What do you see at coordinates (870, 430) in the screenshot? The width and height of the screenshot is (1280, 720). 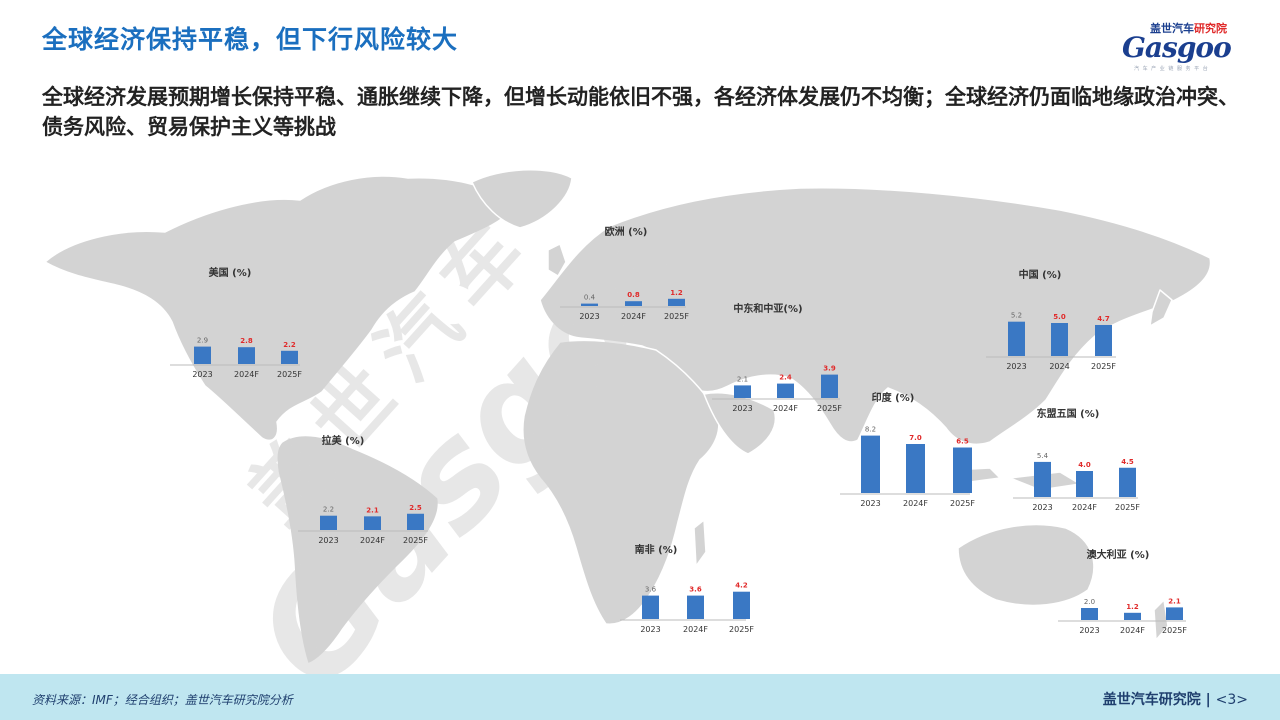 I see `data-label: 8.2` at bounding box center [870, 430].